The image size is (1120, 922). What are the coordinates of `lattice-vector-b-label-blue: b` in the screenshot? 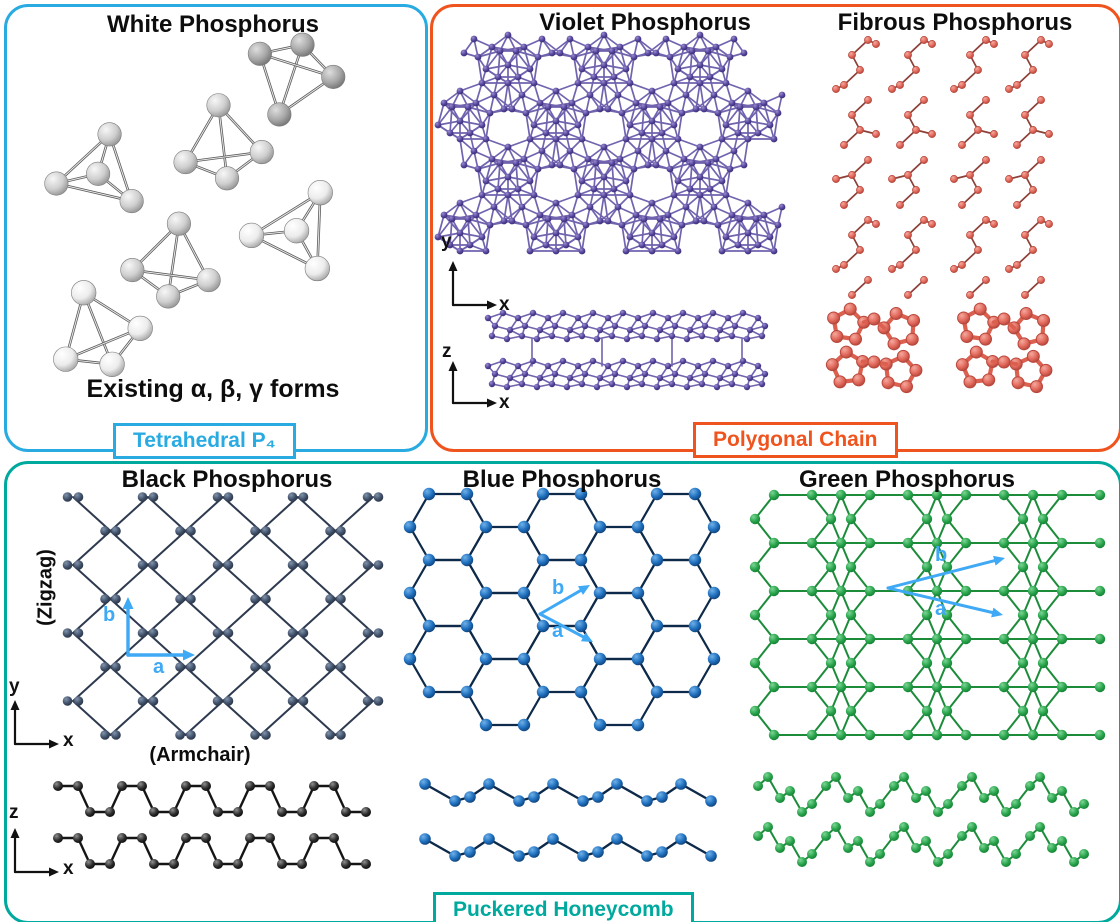 It's located at (558, 588).